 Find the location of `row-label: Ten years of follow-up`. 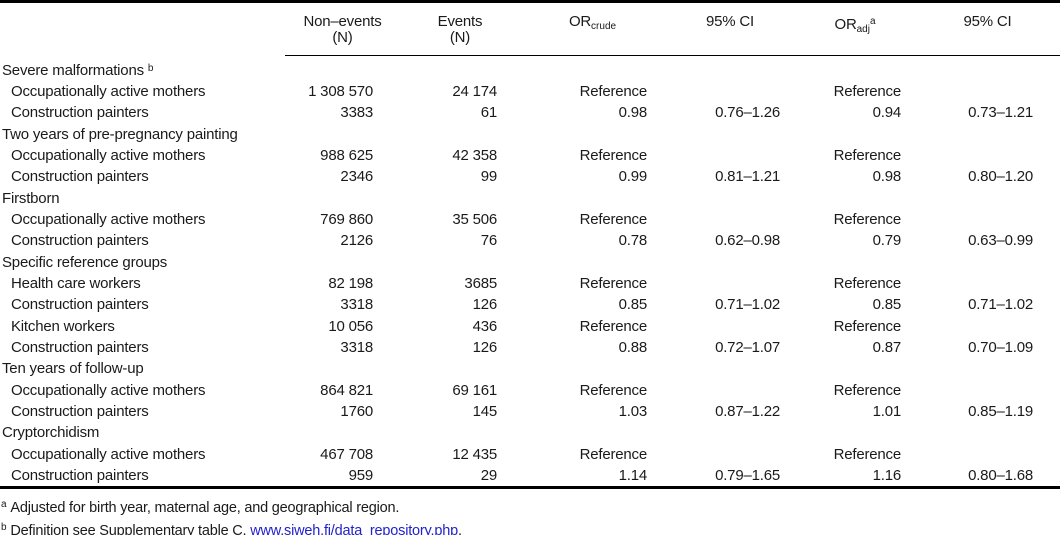

row-label: Ten years of follow-up is located at coordinates (73, 369).